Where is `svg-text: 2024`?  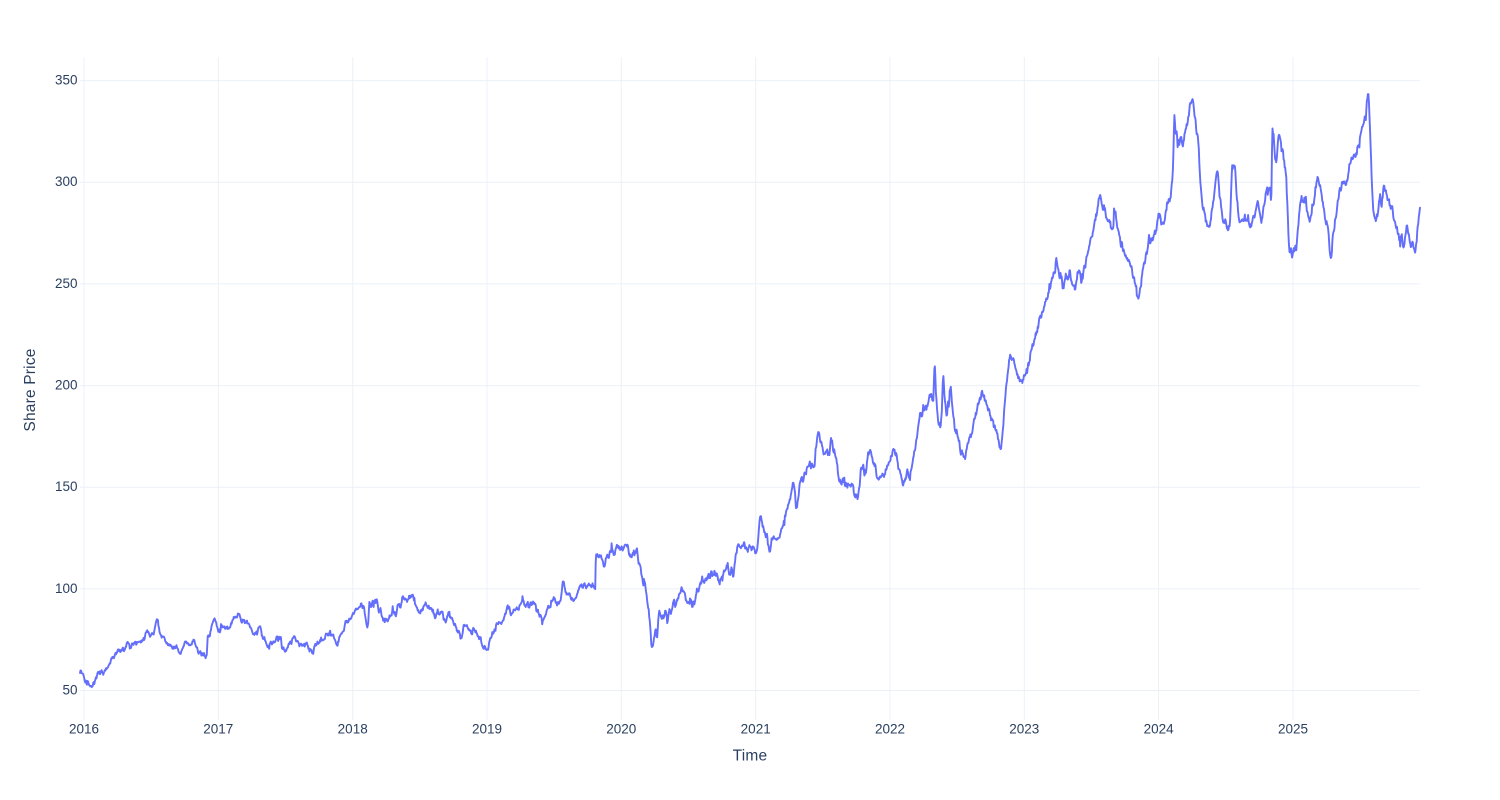
svg-text: 2024 is located at coordinates (1159, 729).